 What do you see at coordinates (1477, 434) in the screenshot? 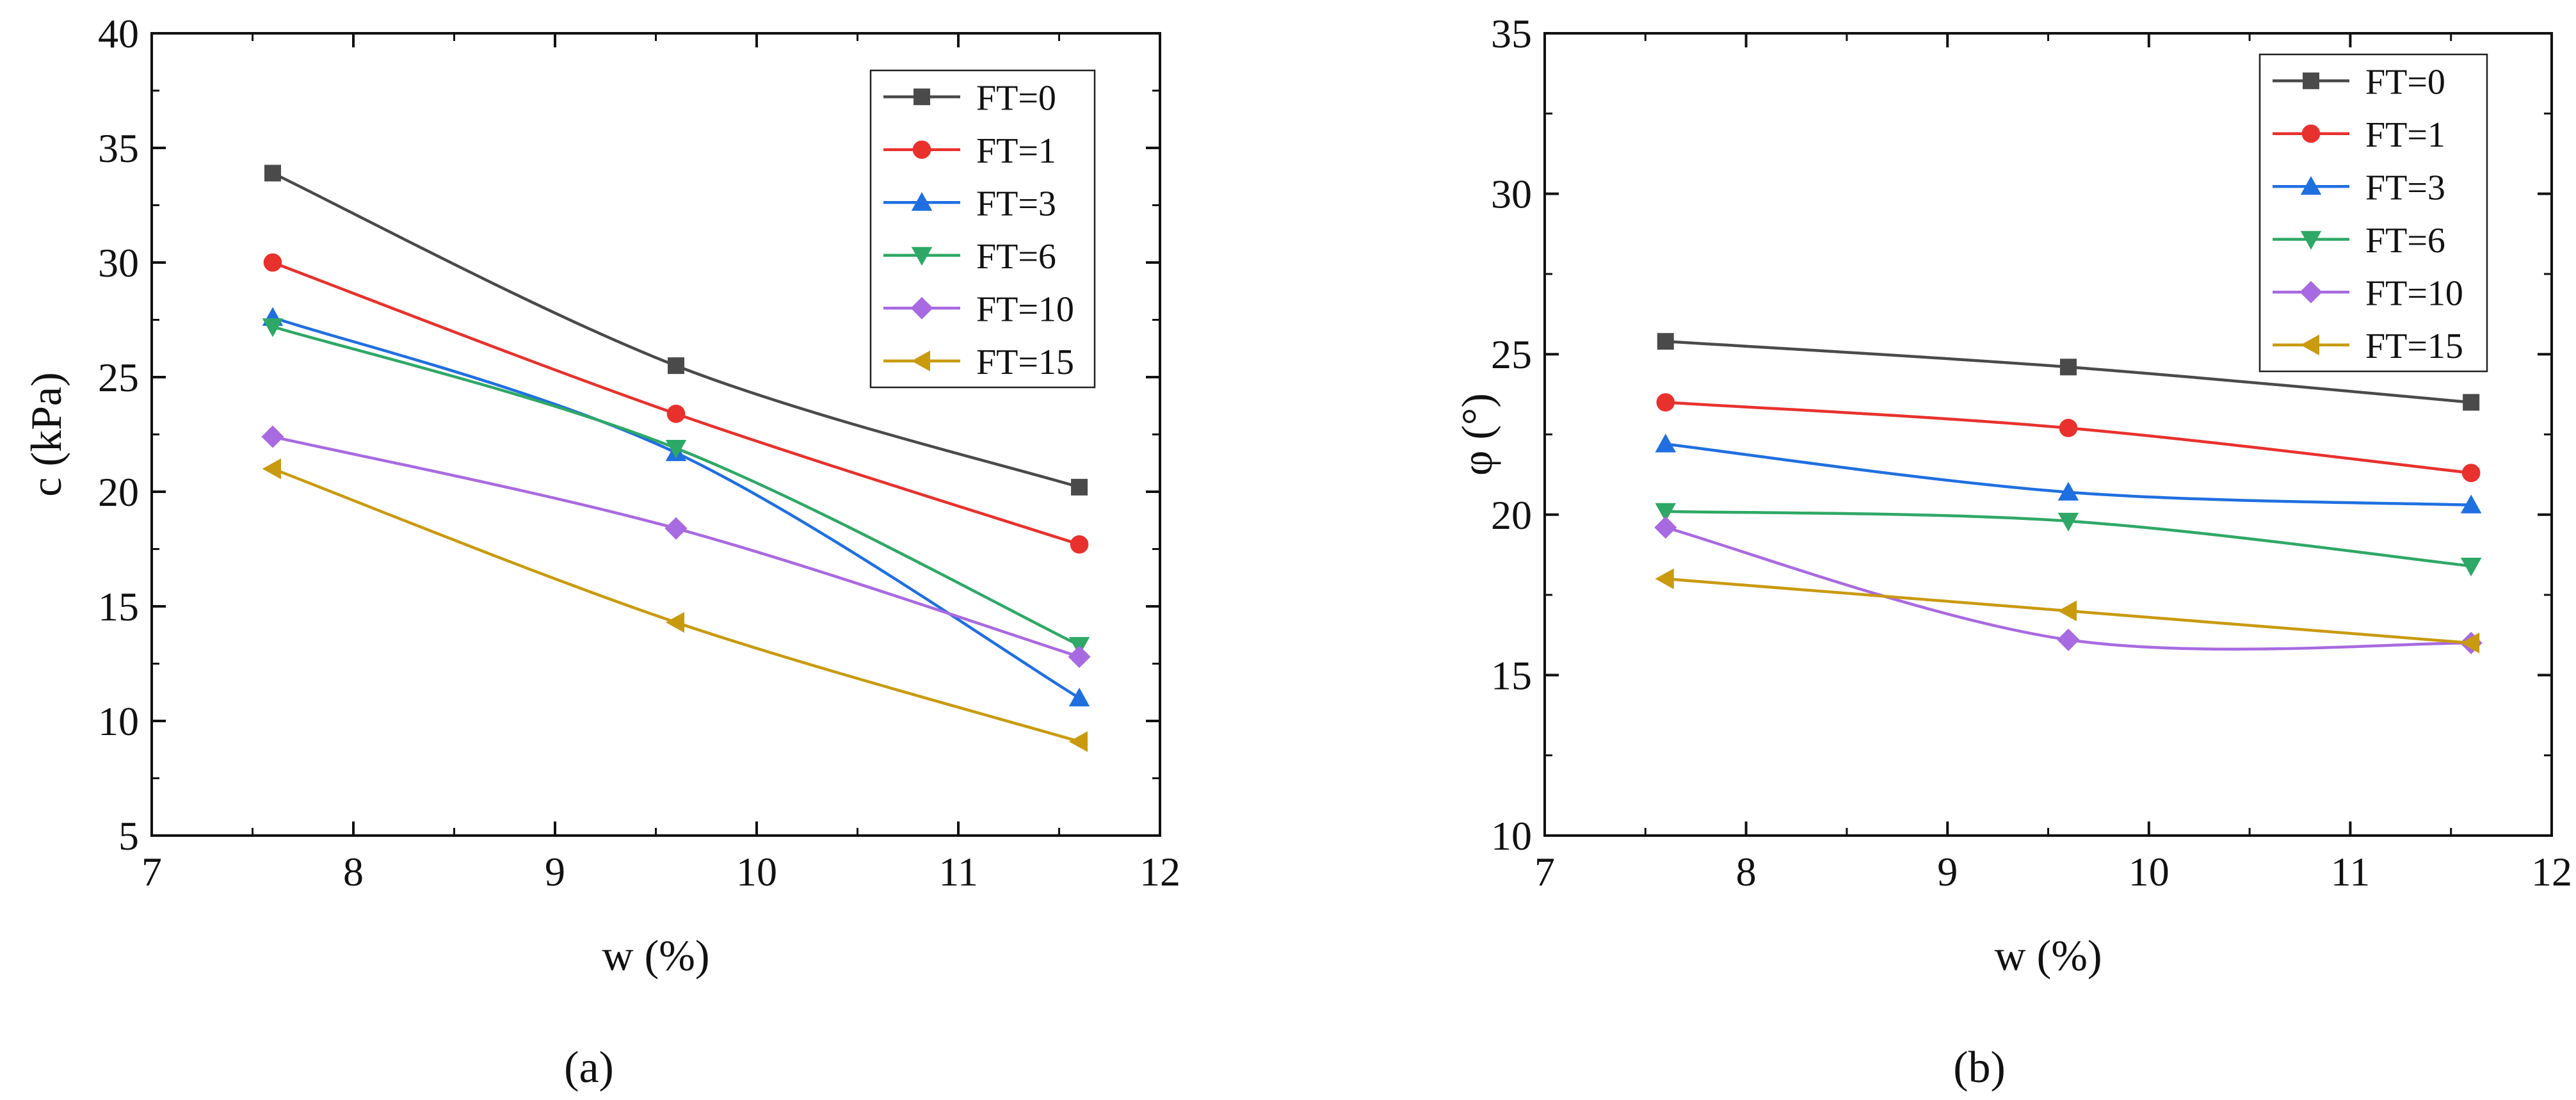
I see `y-axis-title: φ (°)` at bounding box center [1477, 434].